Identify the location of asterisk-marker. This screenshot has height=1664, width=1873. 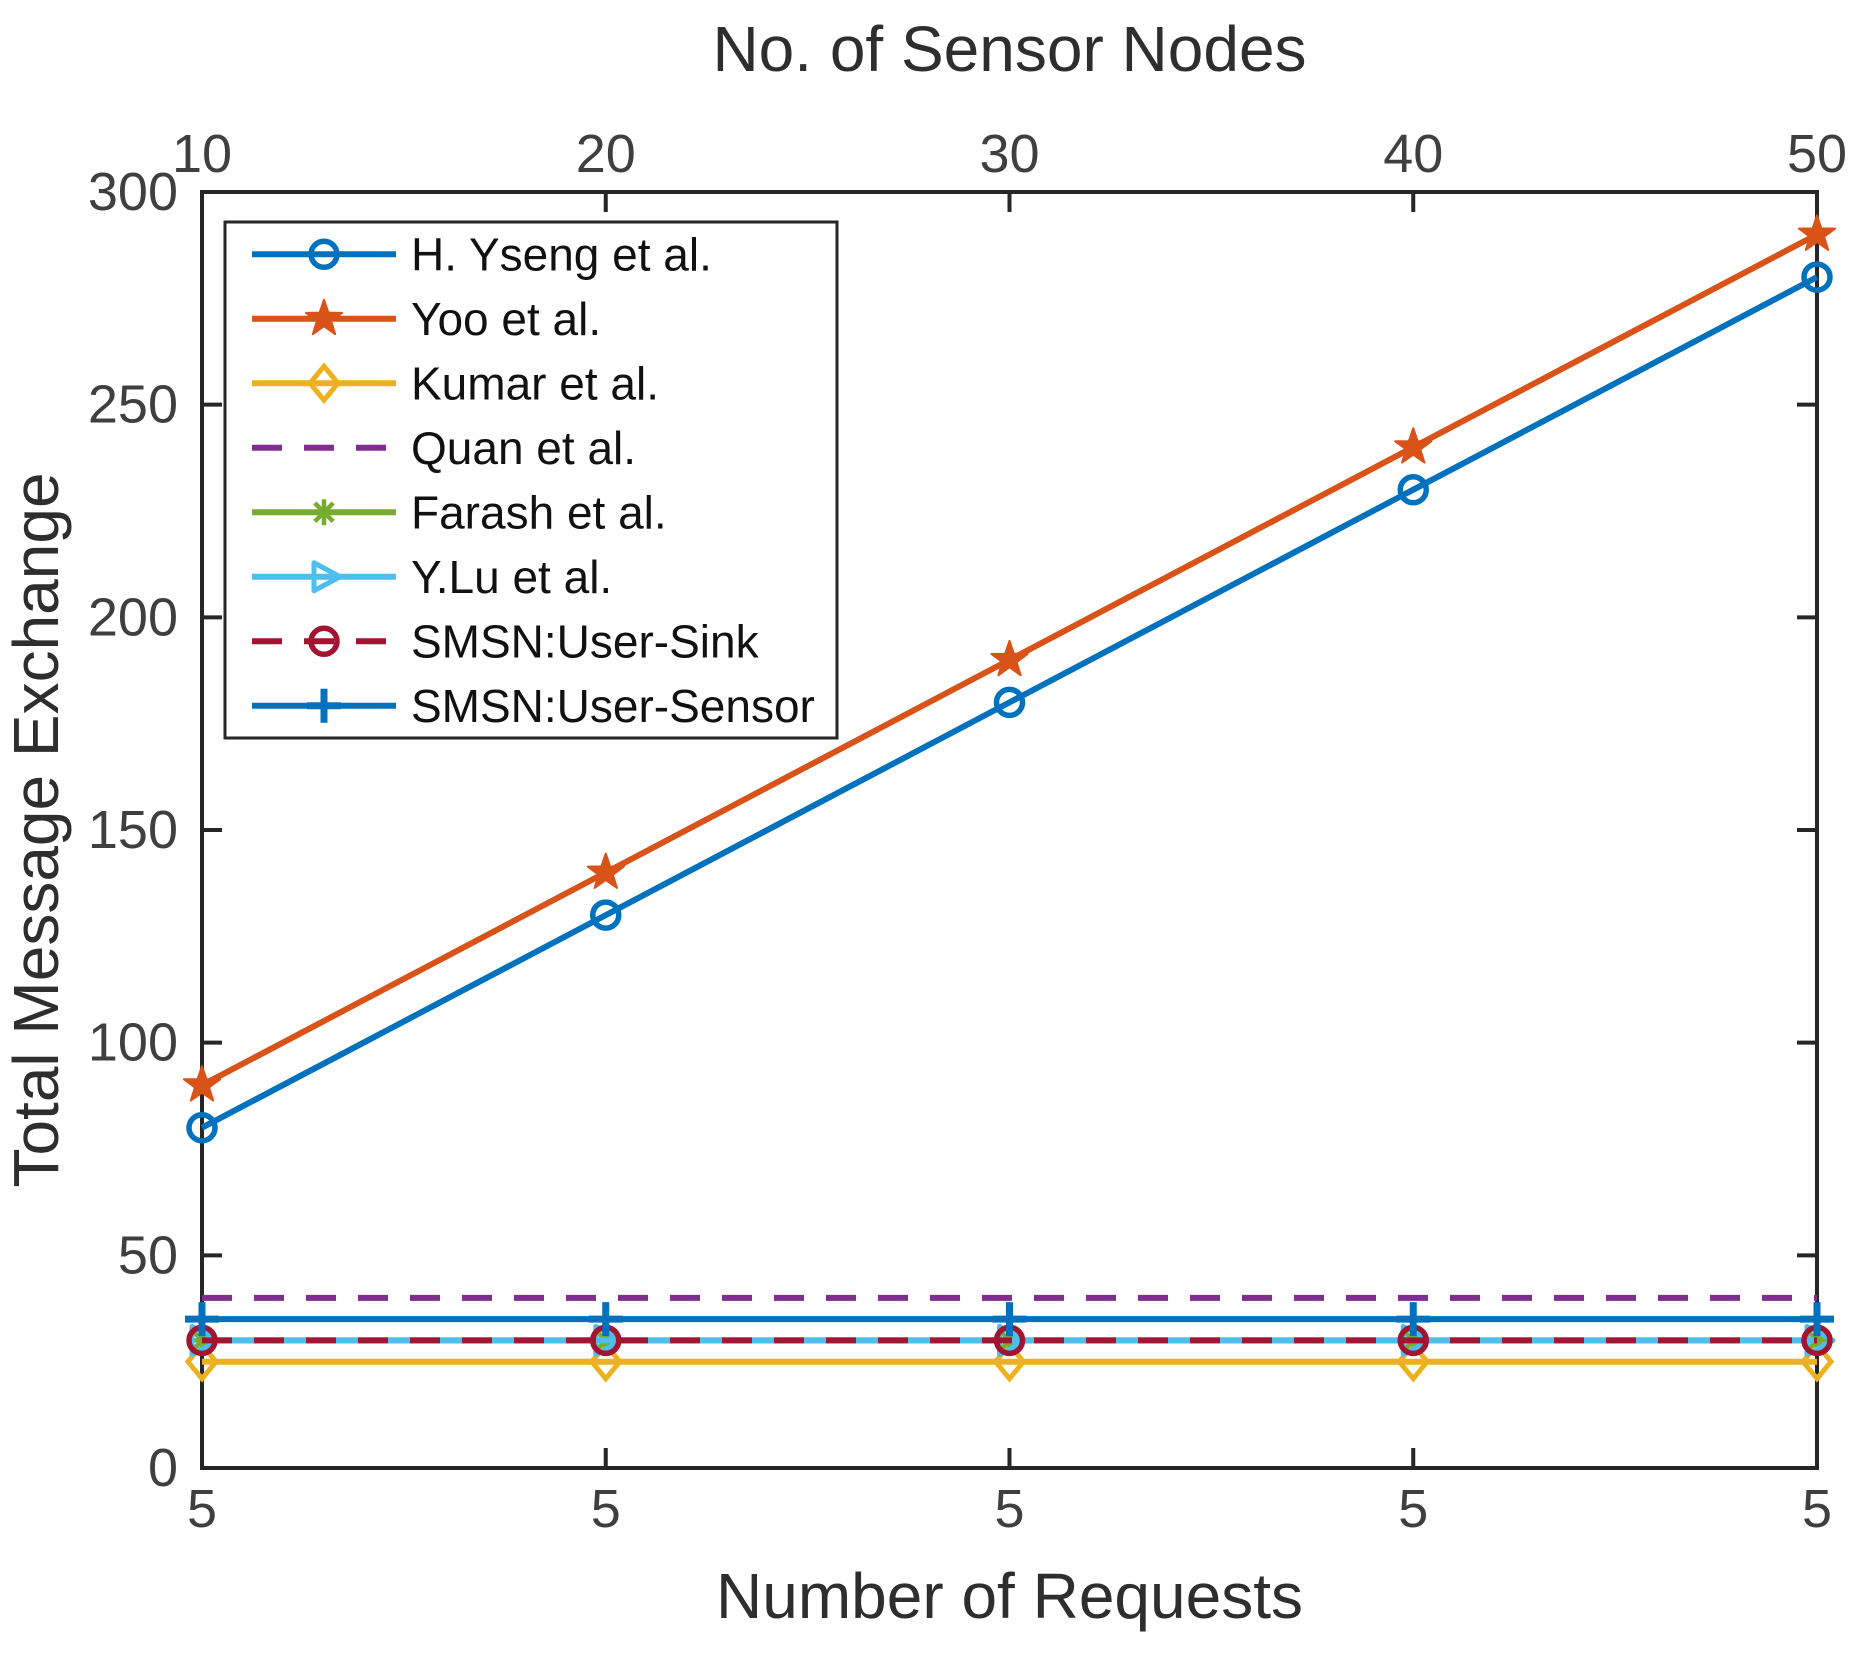
(324, 512).